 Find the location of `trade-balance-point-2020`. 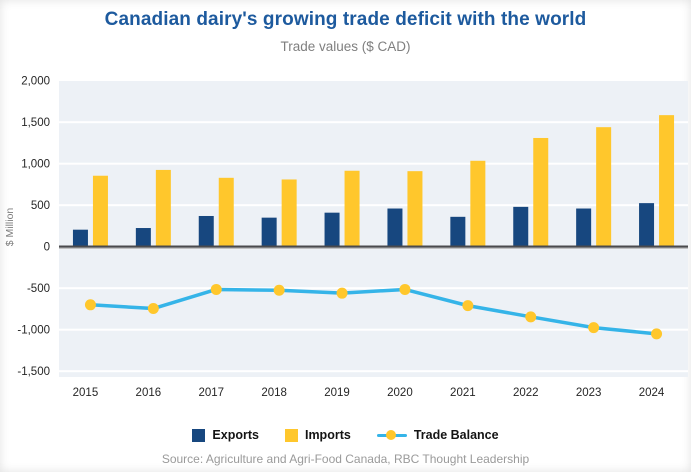

trade-balance-point-2020 is located at coordinates (405, 289).